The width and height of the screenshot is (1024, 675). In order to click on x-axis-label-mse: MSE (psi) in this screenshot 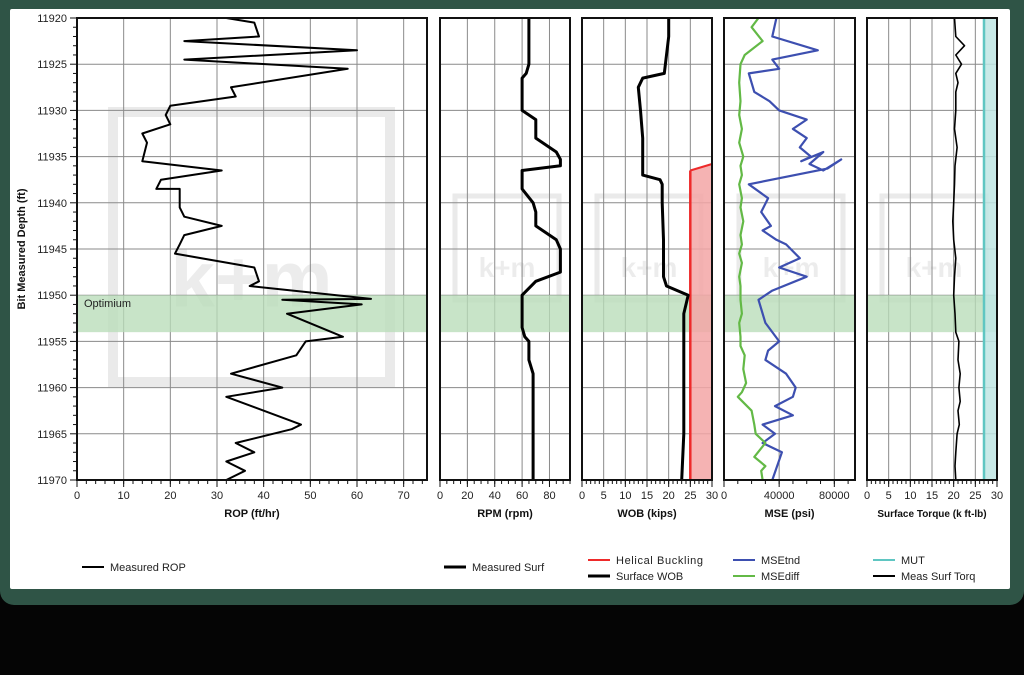, I will do `click(789, 514)`.